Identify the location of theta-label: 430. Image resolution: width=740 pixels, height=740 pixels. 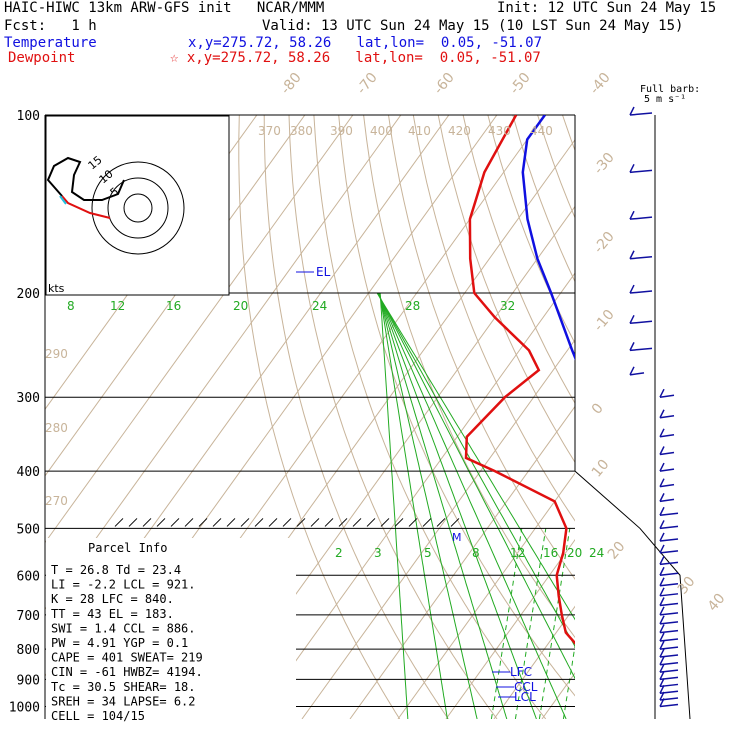
(499, 131).